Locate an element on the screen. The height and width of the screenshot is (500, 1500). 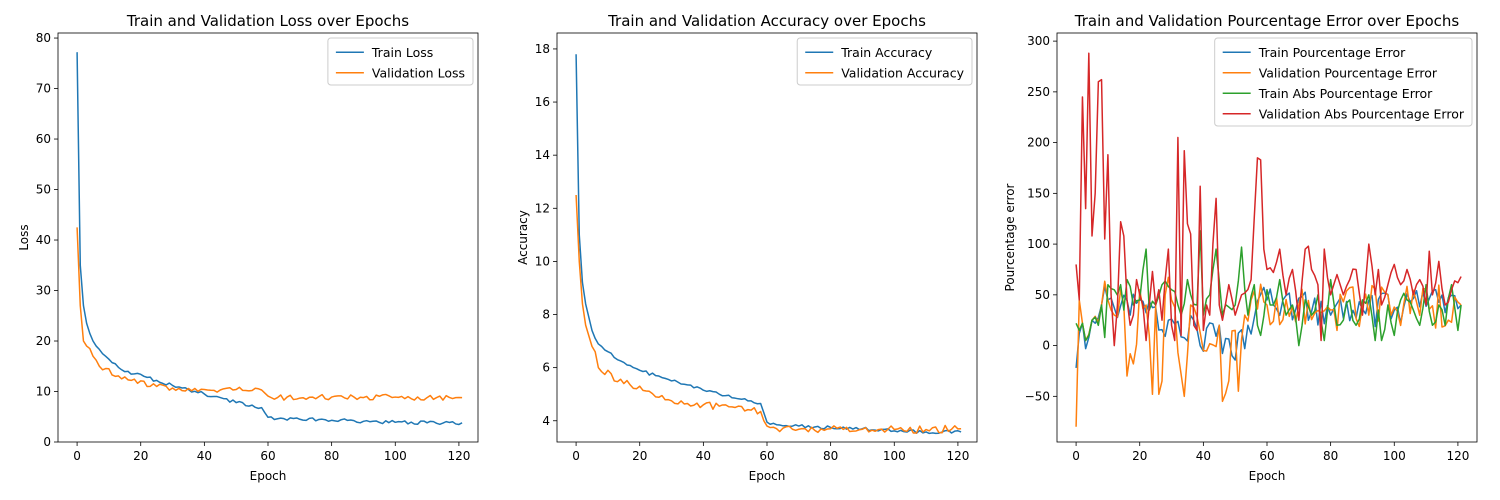
y-tick-label: 14 is located at coordinates (542, 155).